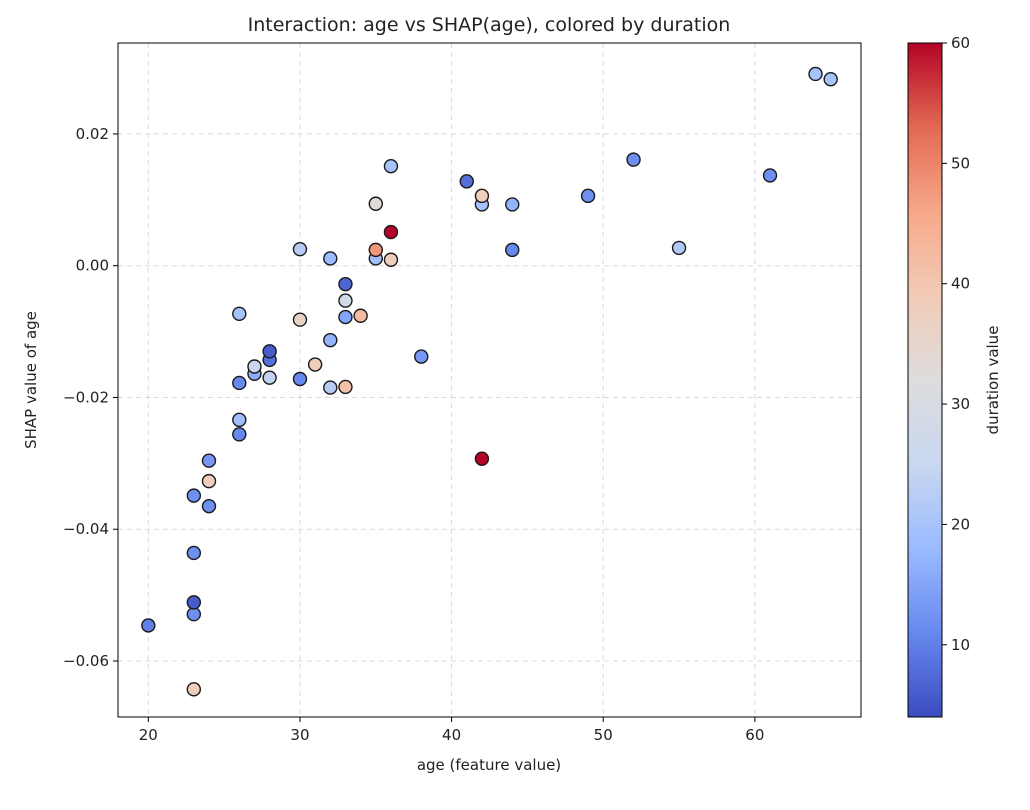 The image size is (1030, 810). Describe the element at coordinates (960, 43) in the screenshot. I see `colorbar-tick-label: 60` at that location.